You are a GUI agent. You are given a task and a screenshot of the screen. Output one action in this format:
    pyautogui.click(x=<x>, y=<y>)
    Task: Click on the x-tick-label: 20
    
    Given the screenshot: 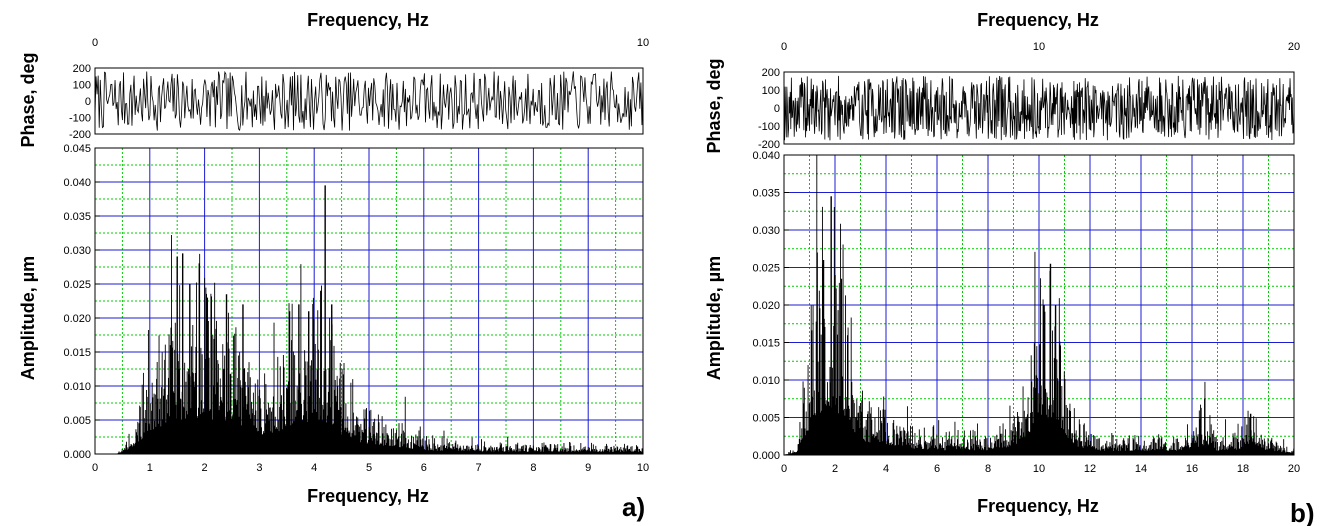 What is the action you would take?
    pyautogui.click(x=1294, y=469)
    